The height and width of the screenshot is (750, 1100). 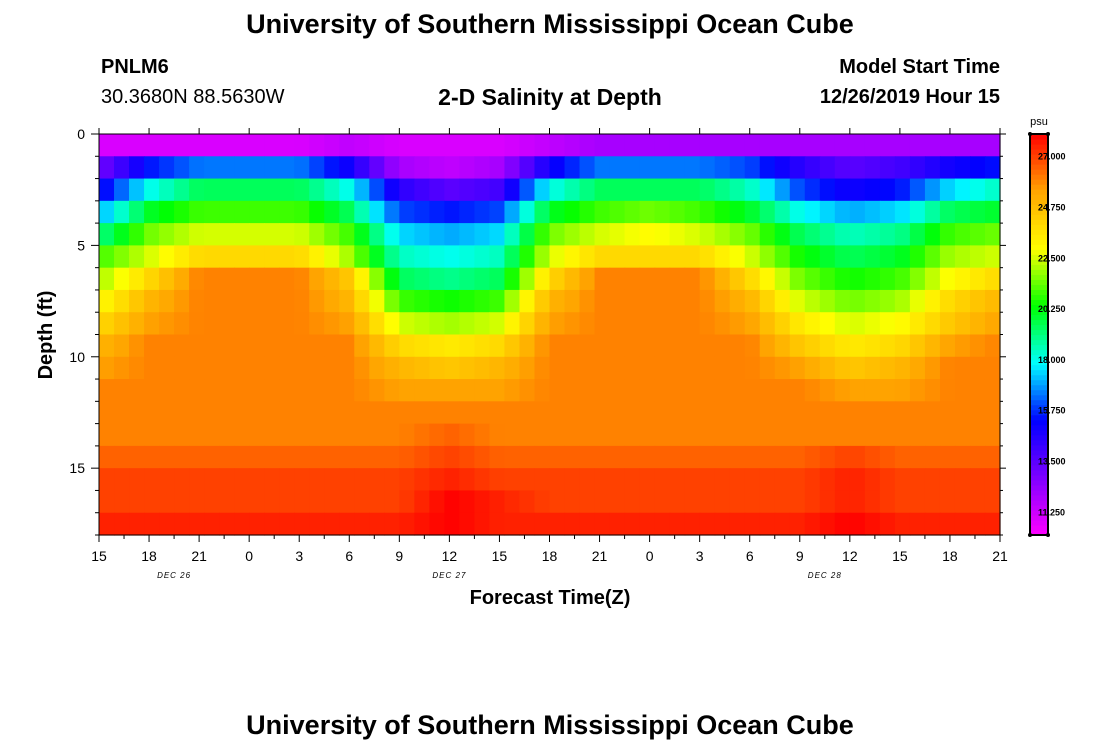 What do you see at coordinates (349, 556) in the screenshot?
I see `x-tick-label: 6` at bounding box center [349, 556].